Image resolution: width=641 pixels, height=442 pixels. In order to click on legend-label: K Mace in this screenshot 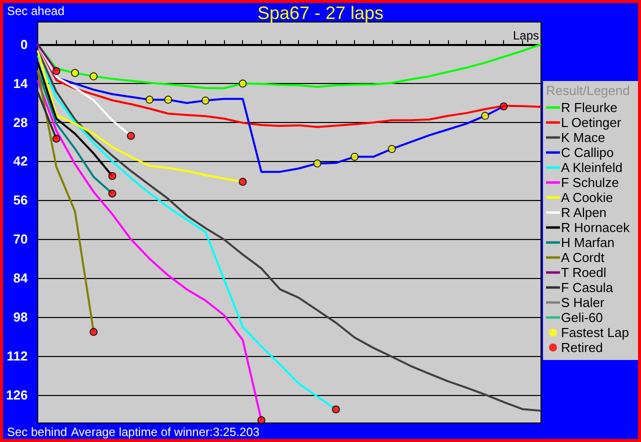, I will do `click(583, 137)`.